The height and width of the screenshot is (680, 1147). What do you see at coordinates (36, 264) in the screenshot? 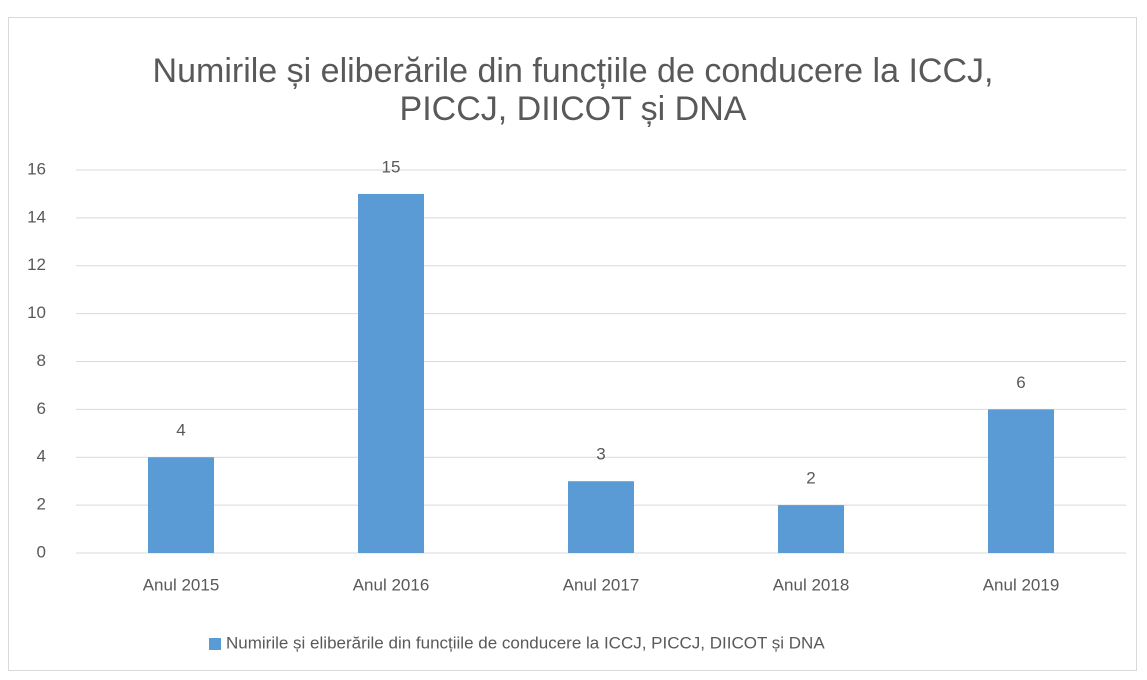
I see `y-tick-label: 12` at bounding box center [36, 264].